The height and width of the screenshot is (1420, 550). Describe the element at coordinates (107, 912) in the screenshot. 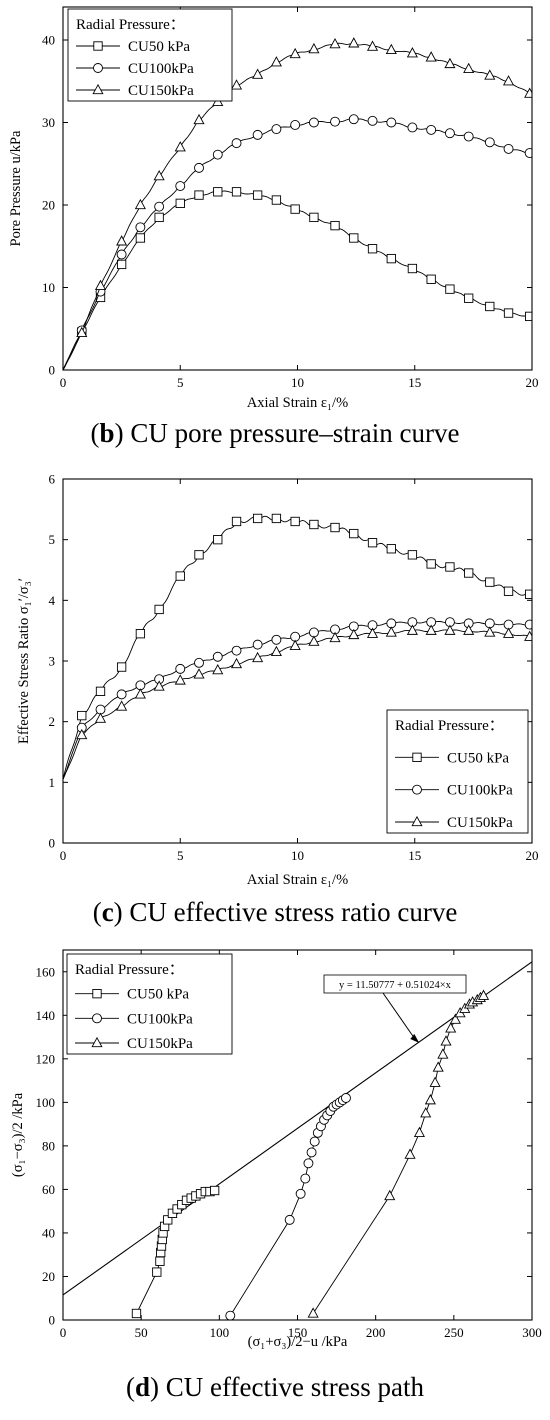

I see `caption-letter: c` at that location.